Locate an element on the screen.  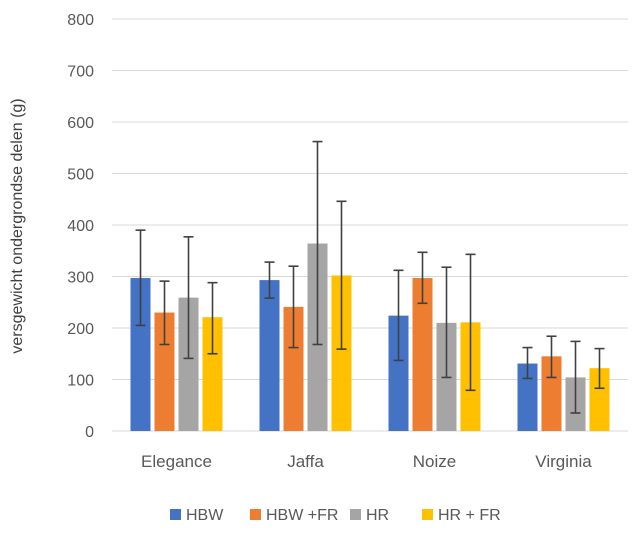
x-category-label: Jaffa is located at coordinates (305, 461).